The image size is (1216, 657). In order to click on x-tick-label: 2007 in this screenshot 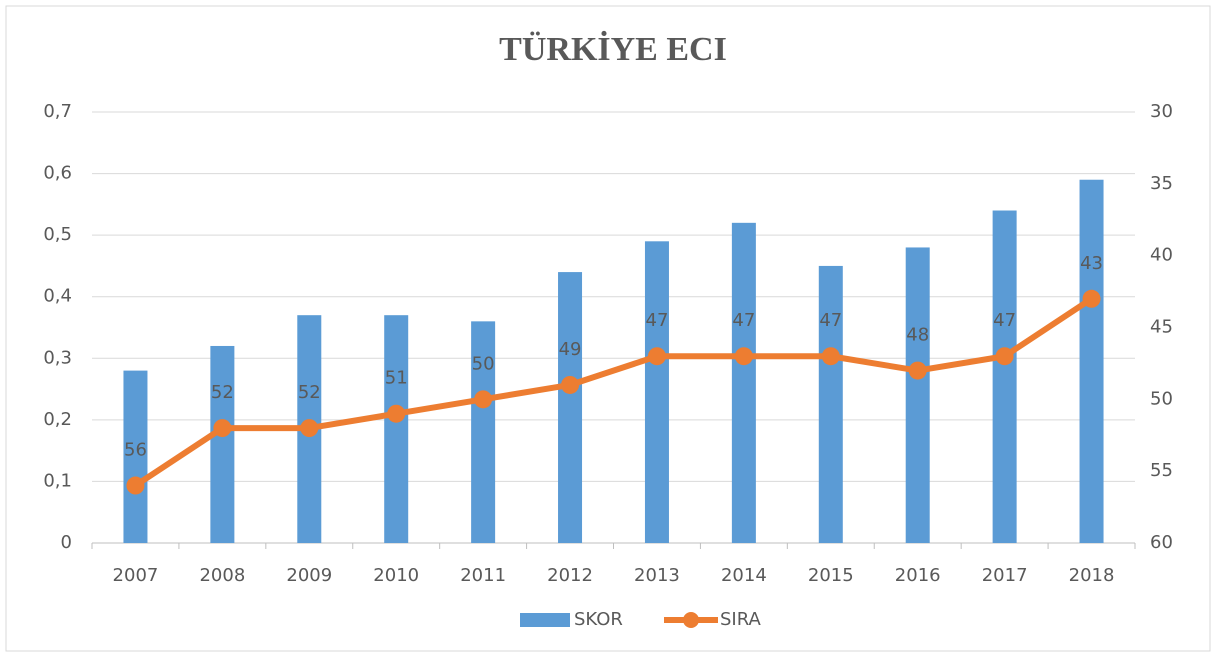, I will do `click(136, 575)`.